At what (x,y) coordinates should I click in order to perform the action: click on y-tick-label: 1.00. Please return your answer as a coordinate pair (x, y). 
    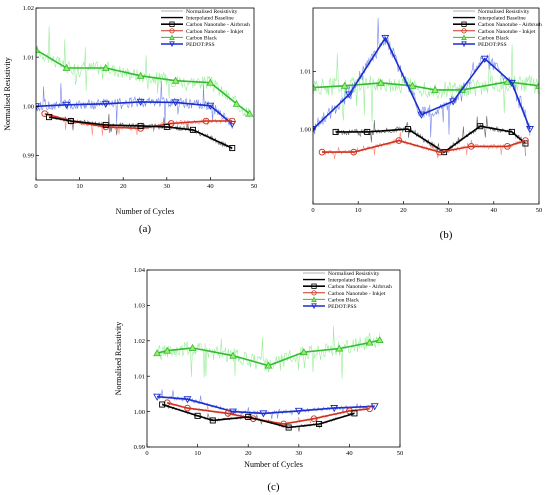
    Looking at the image, I should click on (28, 106).